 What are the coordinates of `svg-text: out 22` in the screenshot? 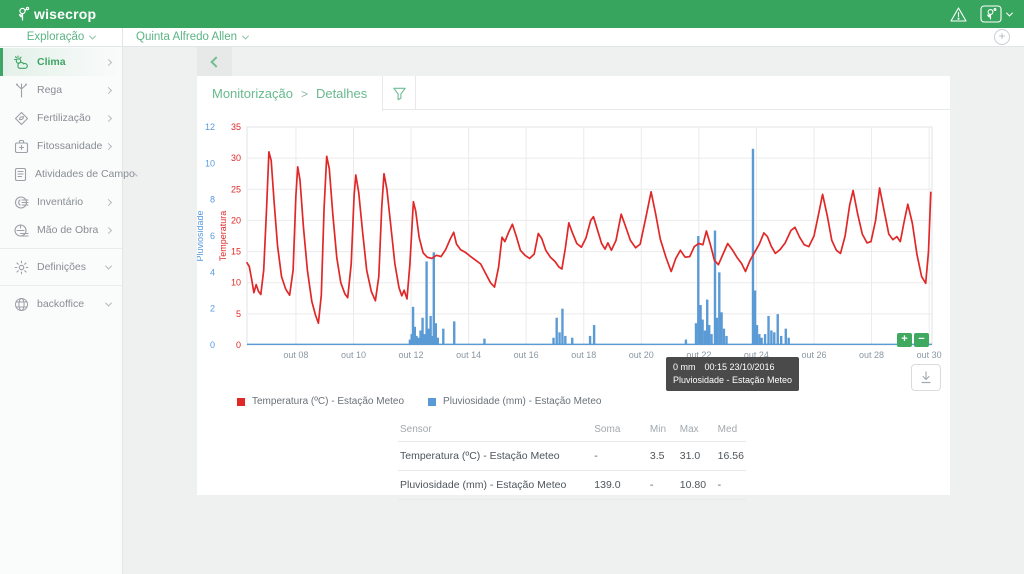 It's located at (698, 355).